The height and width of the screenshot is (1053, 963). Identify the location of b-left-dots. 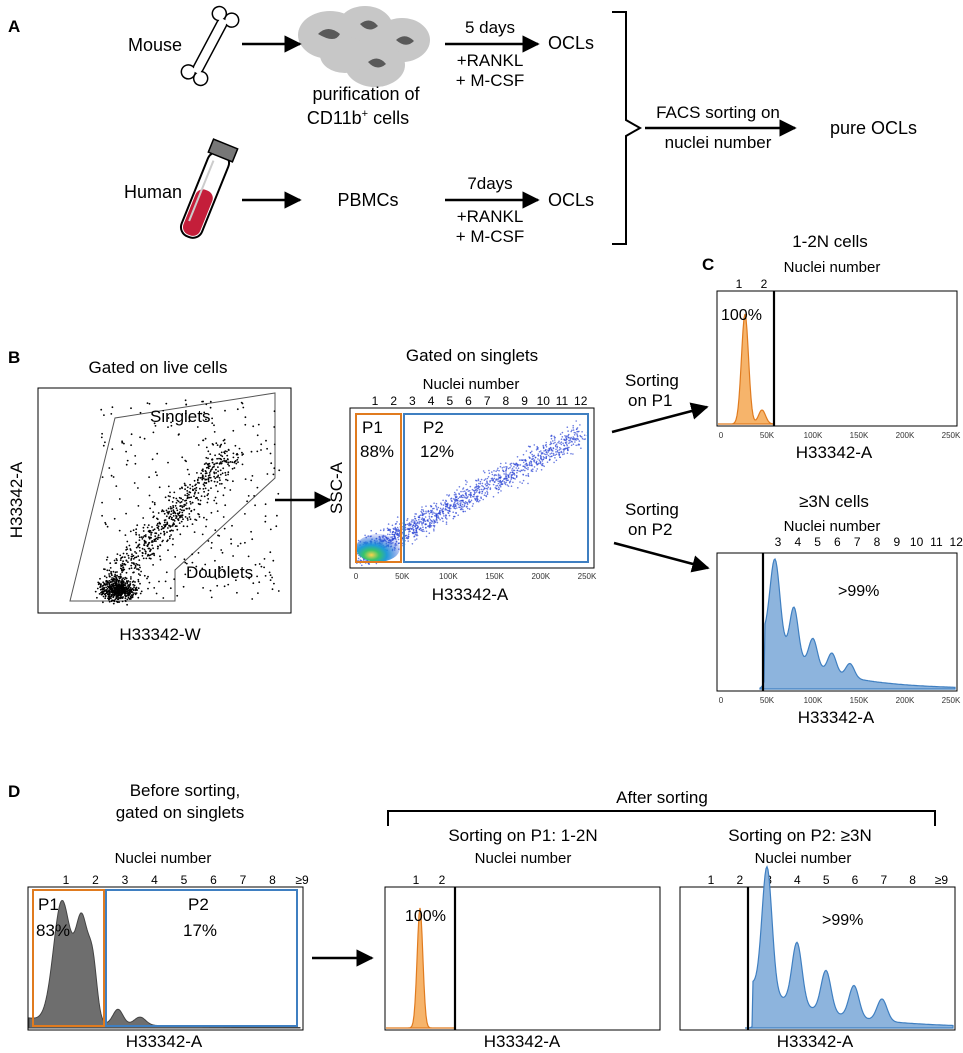
(187, 502).